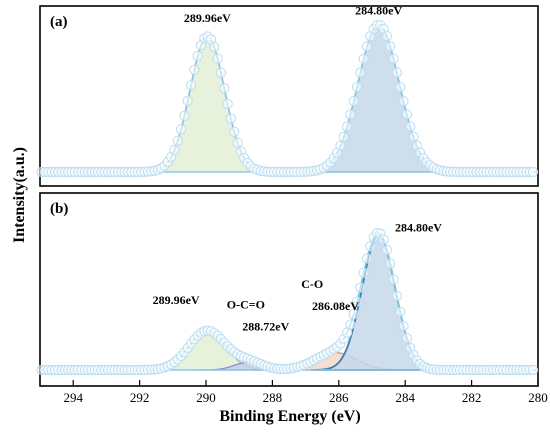 This screenshot has width=550, height=439. What do you see at coordinates (289, 416) in the screenshot?
I see `x-axis-title: Binding Energy (eV)` at bounding box center [289, 416].